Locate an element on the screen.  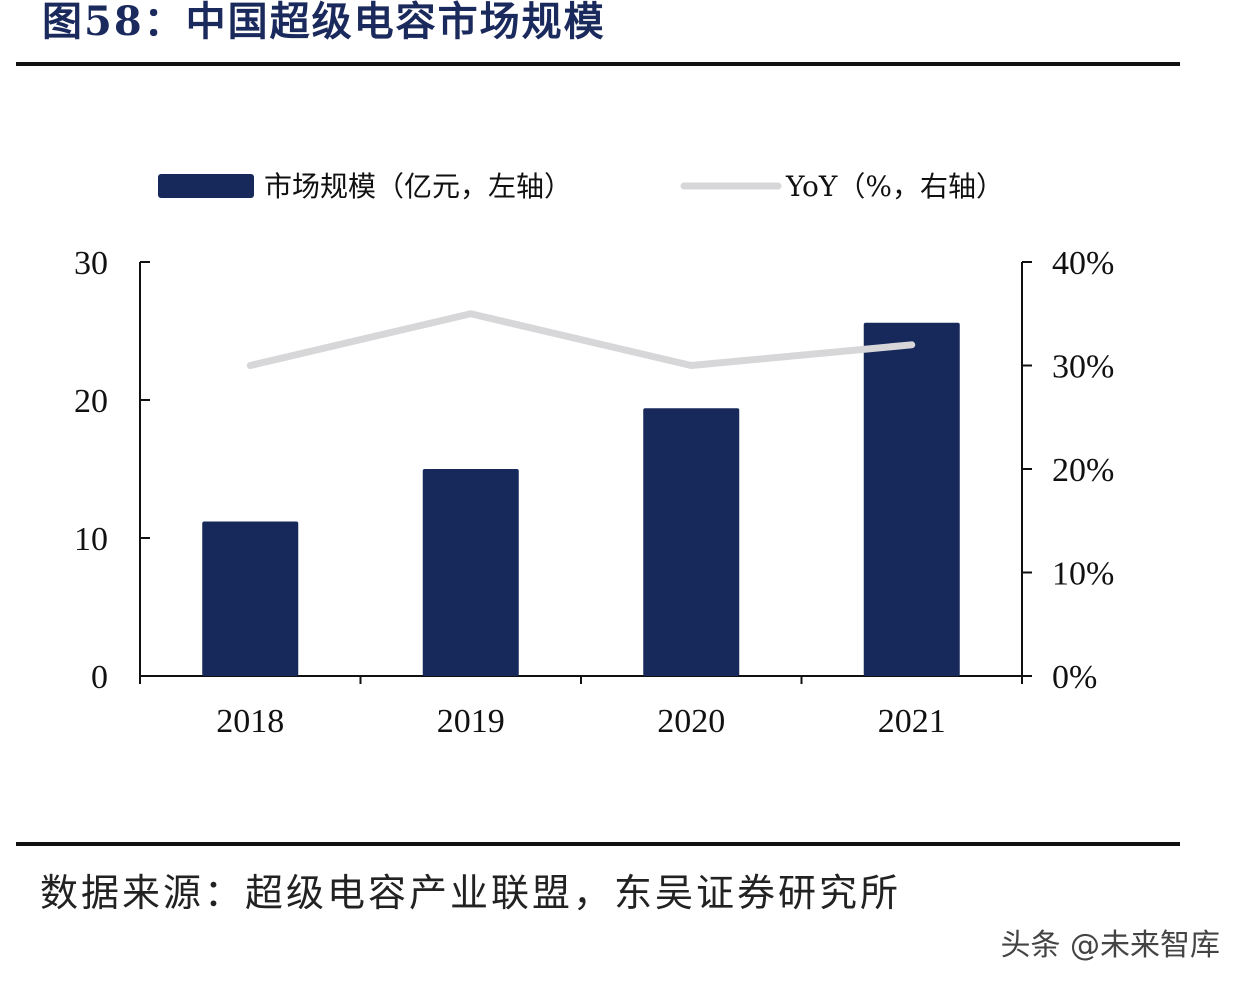
bar-2019 is located at coordinates (470, 572).